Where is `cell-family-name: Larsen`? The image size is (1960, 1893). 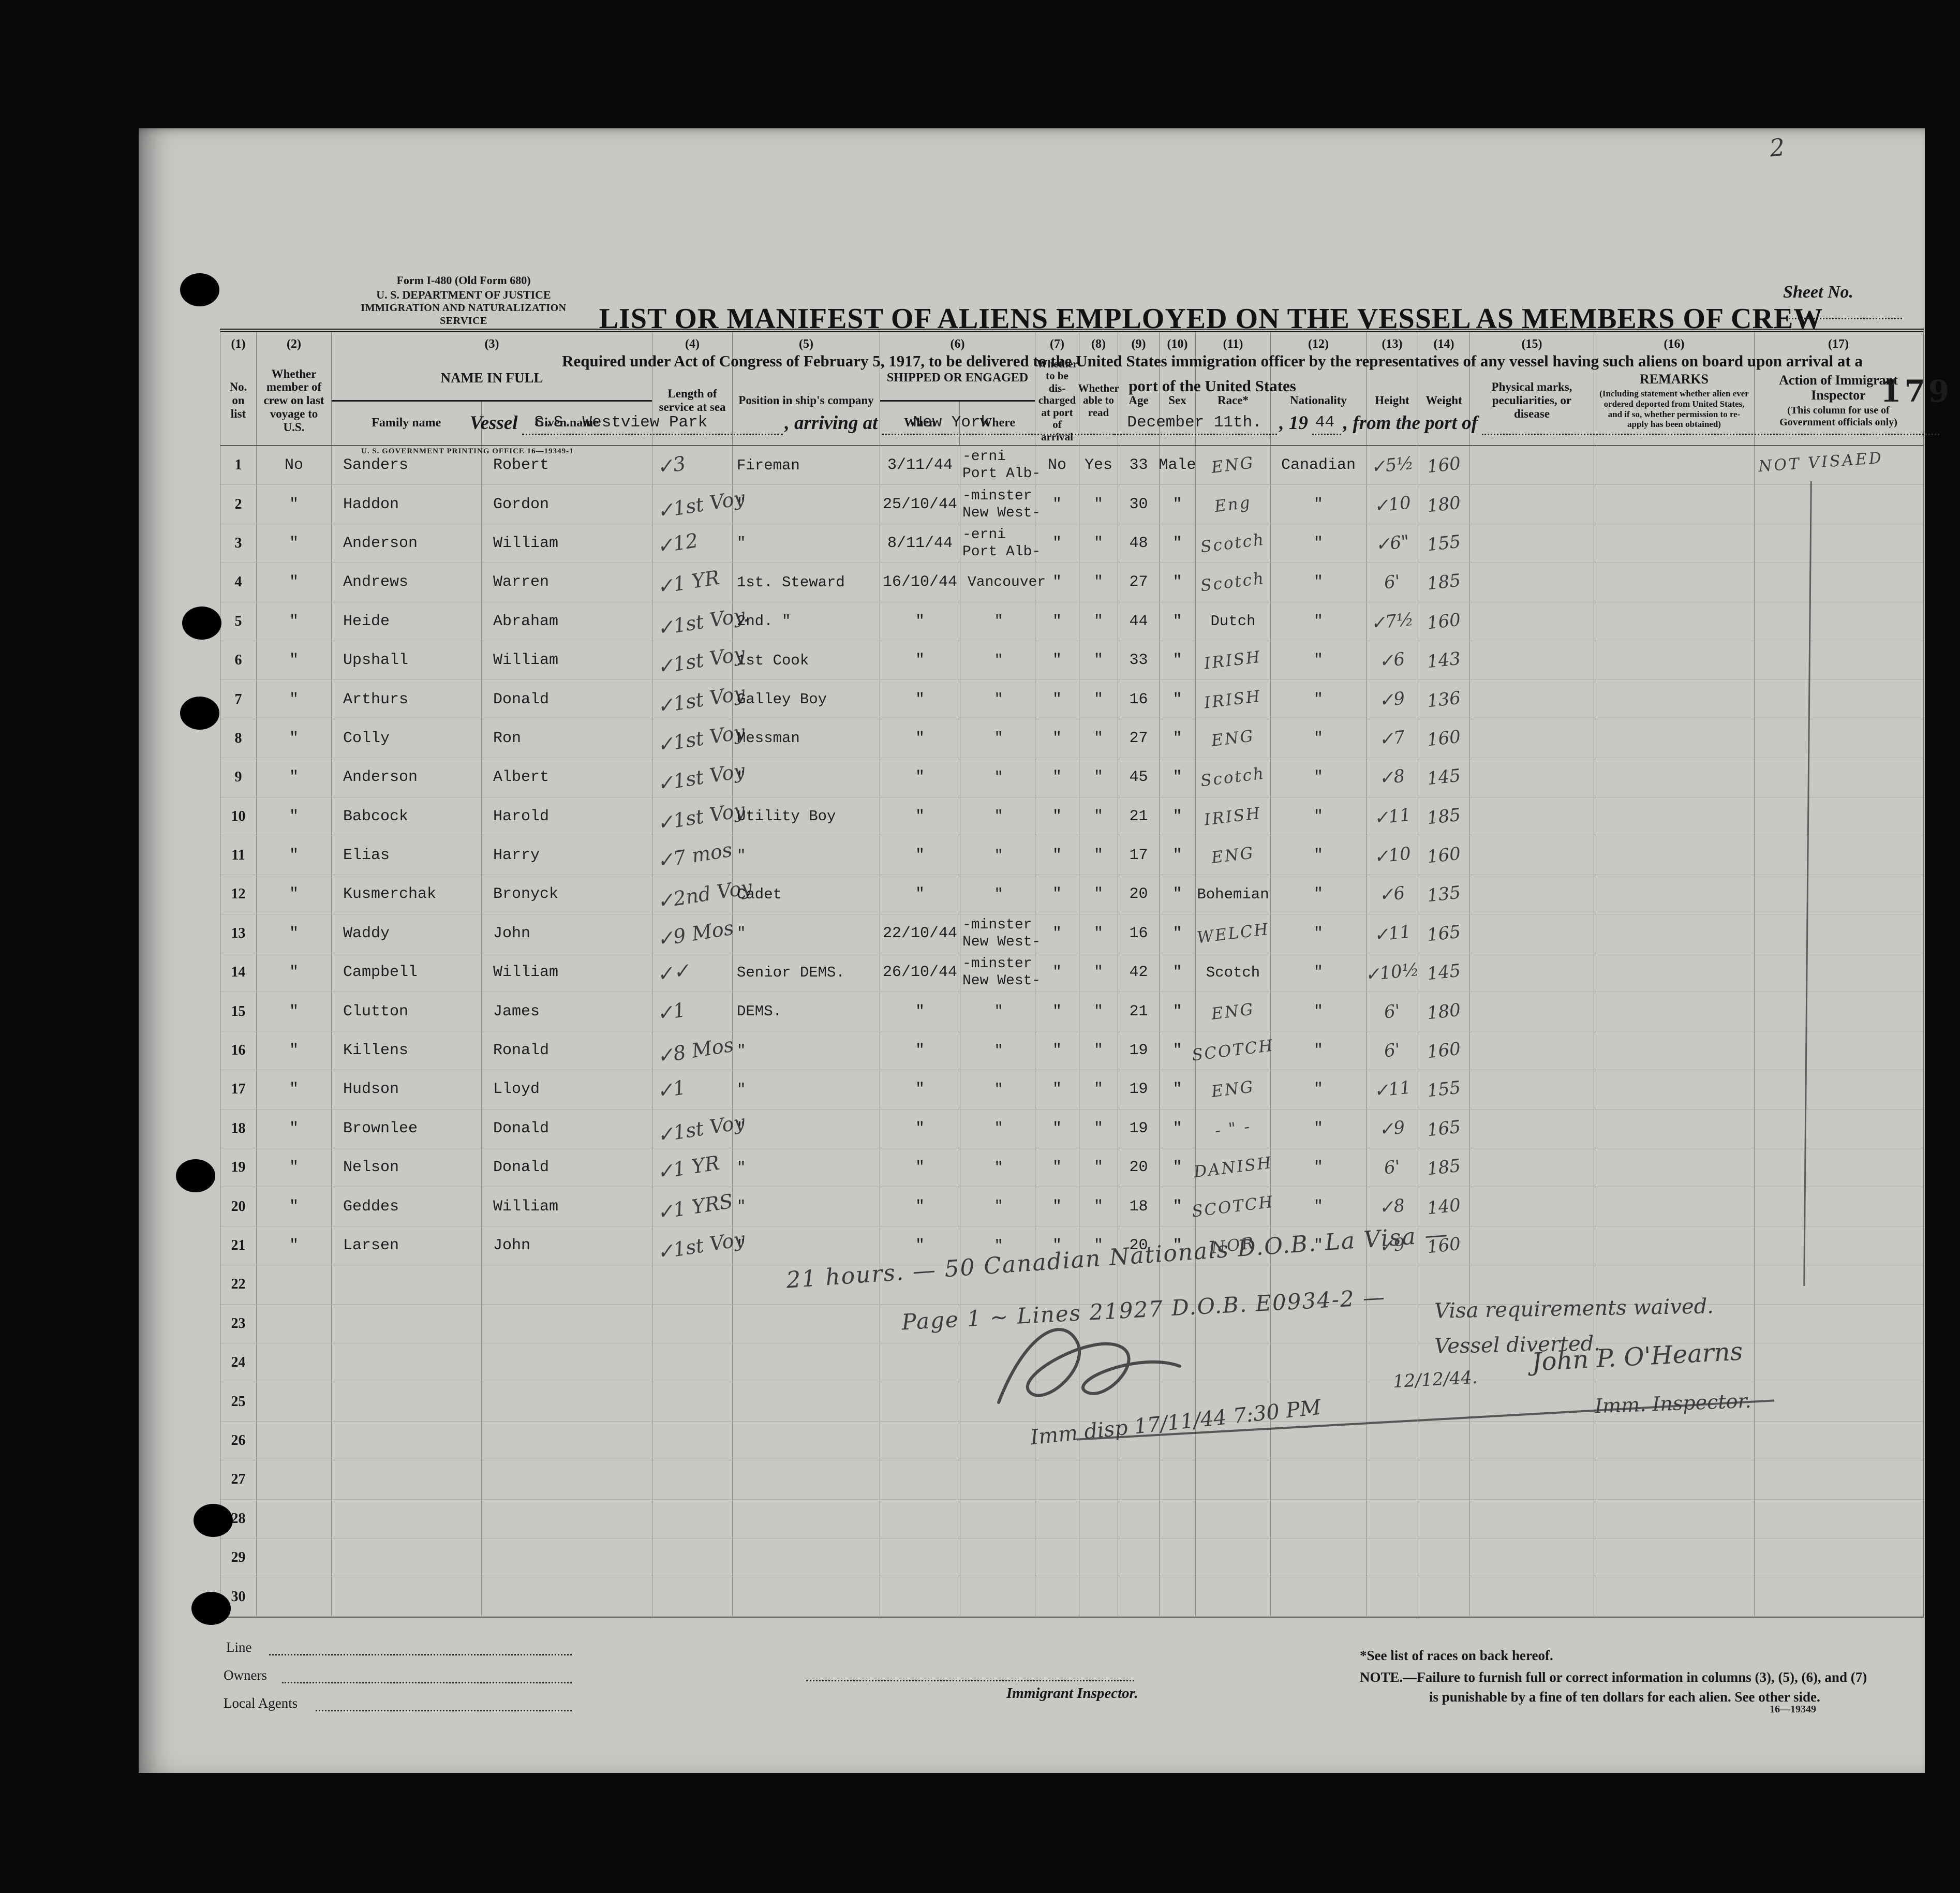
cell-family-name: Larsen is located at coordinates (407, 1245).